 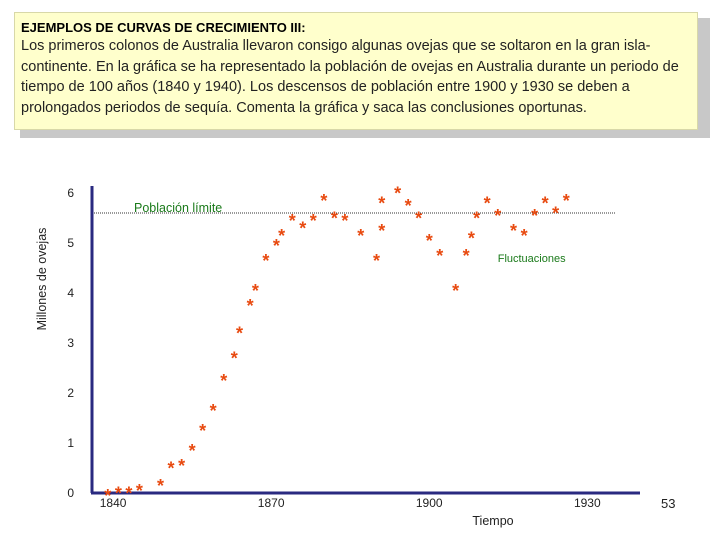 What do you see at coordinates (532, 259) in the screenshot?
I see `annotation-label: Fluctuaciones` at bounding box center [532, 259].